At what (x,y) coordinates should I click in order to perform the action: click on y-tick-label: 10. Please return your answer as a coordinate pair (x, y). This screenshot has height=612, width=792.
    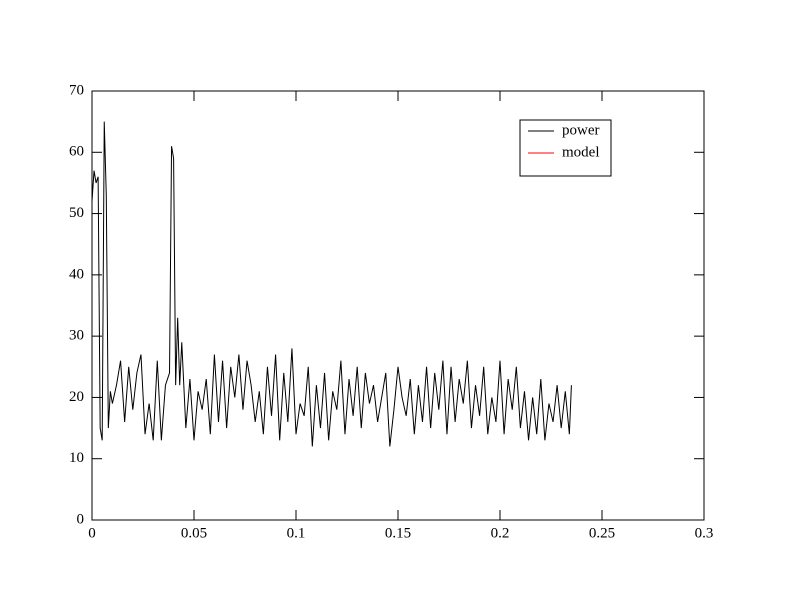
    Looking at the image, I should click on (76, 458).